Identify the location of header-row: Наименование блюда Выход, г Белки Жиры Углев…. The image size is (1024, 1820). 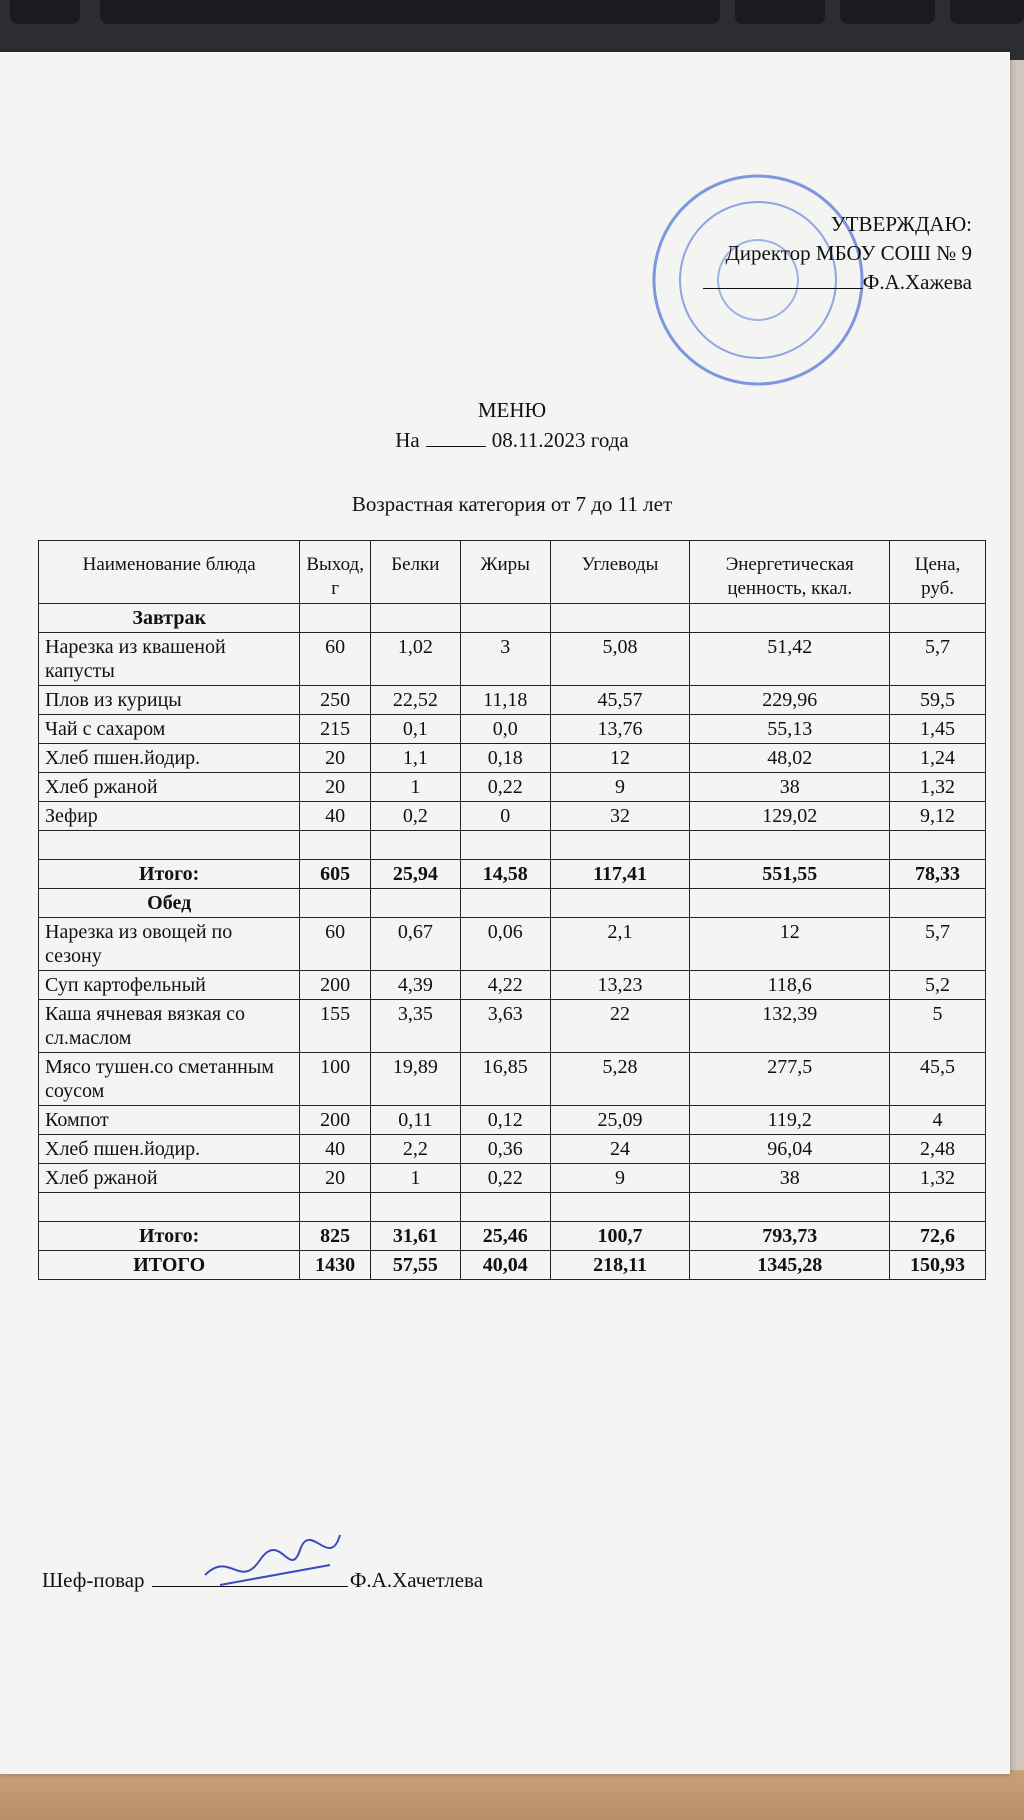
(511, 572).